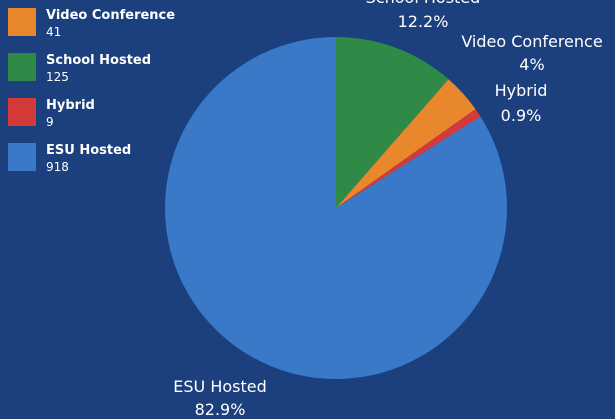 This screenshot has width=615, height=419. What do you see at coordinates (111, 15) in the screenshot?
I see `legend-label: Video Conference` at bounding box center [111, 15].